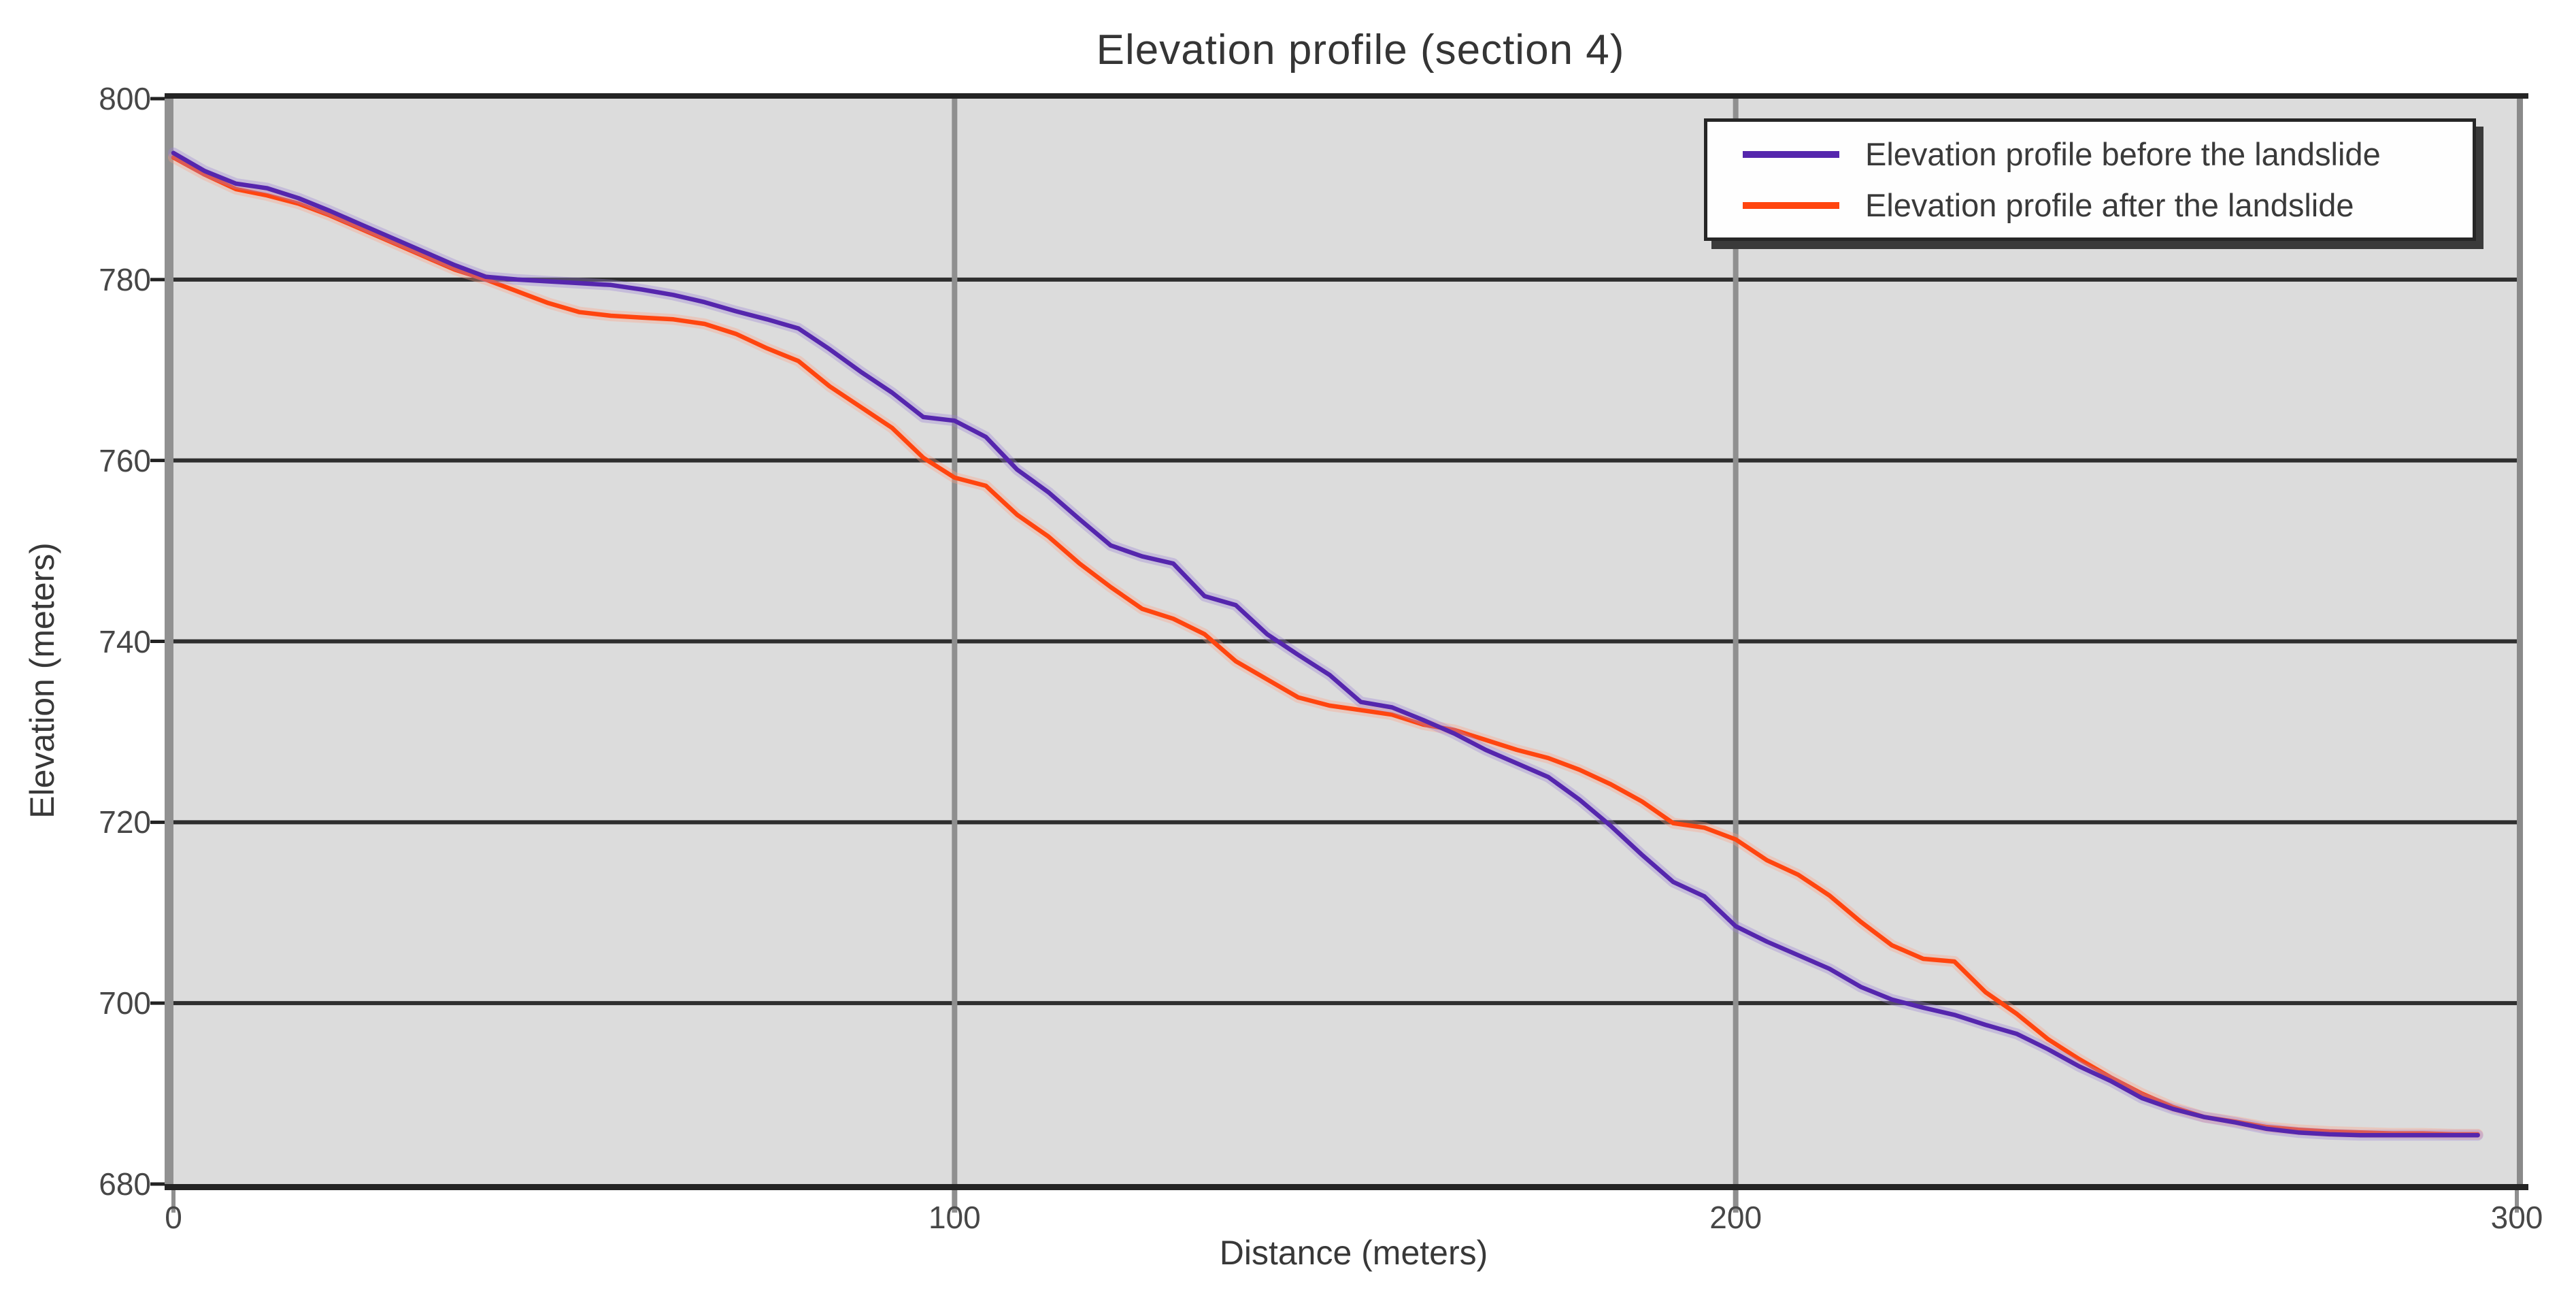 This screenshot has width=2576, height=1297. What do you see at coordinates (1735, 1217) in the screenshot?
I see `x-tick-label-200: 200` at bounding box center [1735, 1217].